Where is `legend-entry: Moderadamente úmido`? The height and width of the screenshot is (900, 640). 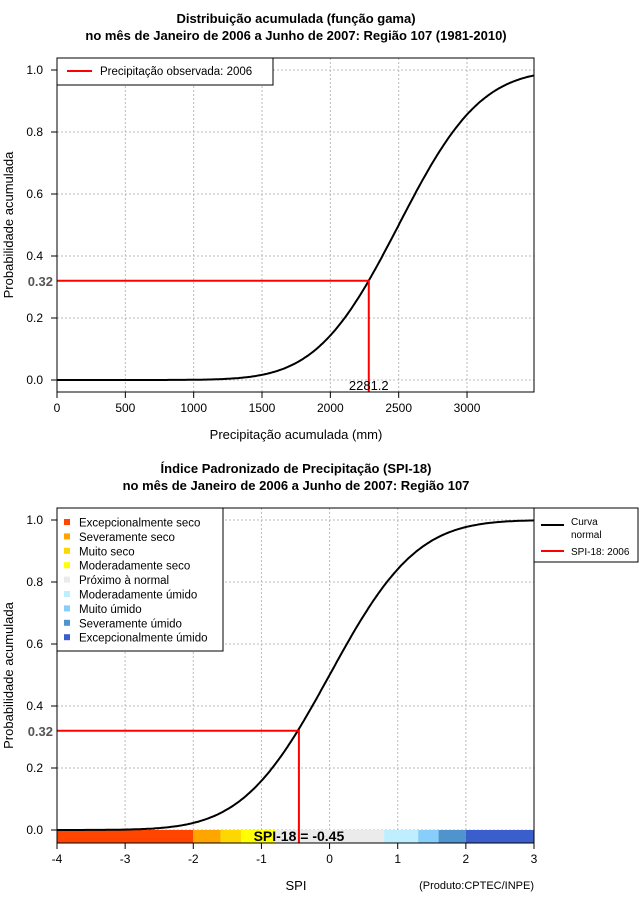
legend-entry: Moderadamente úmido is located at coordinates (138, 596).